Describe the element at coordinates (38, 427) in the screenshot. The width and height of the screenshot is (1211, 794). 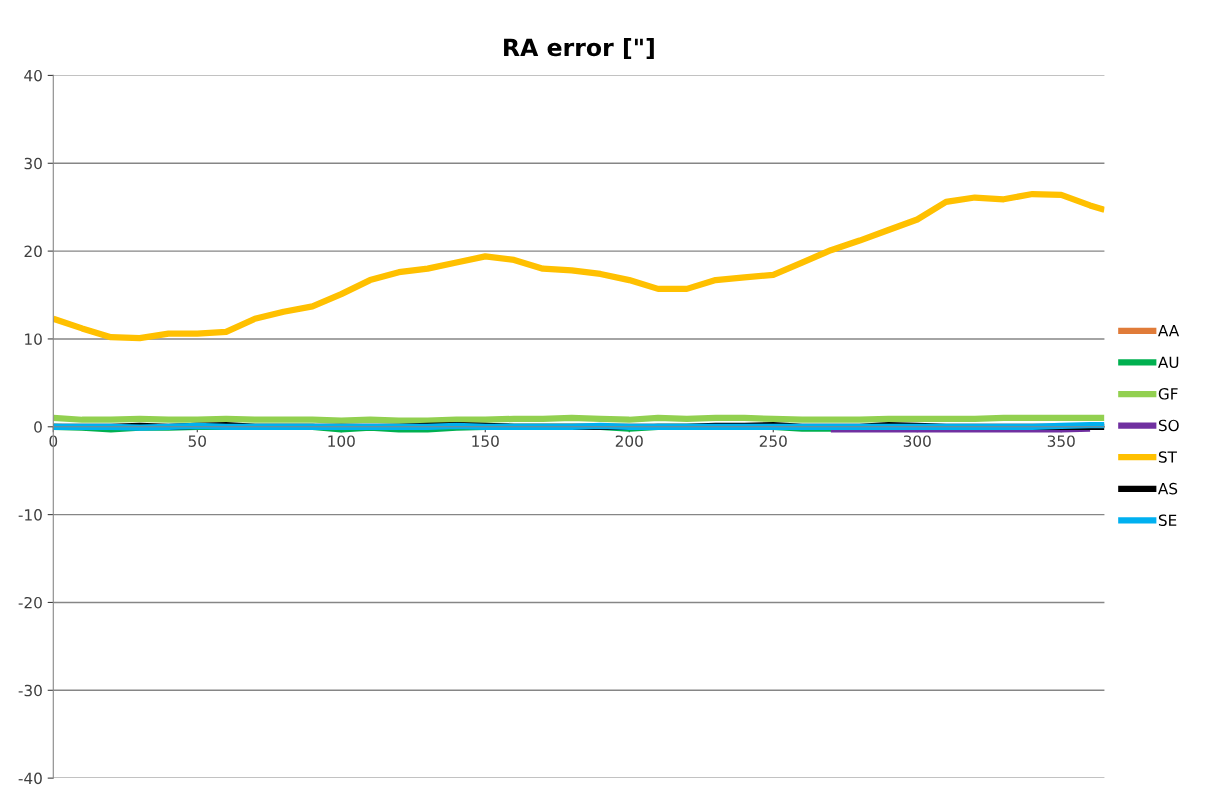
I see `y-tick-label: 0` at that location.